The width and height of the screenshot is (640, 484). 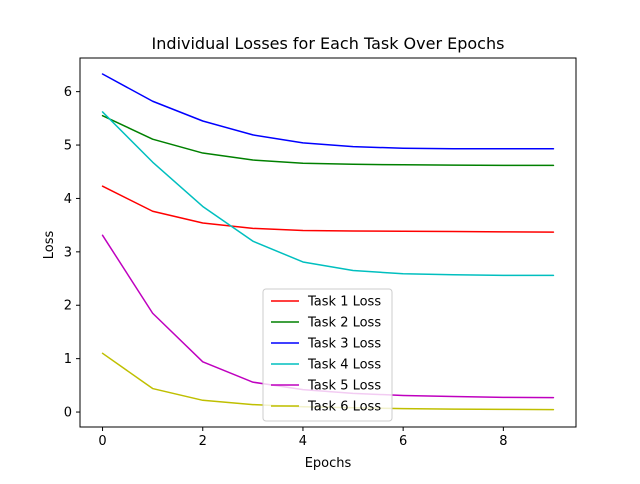 What do you see at coordinates (68, 199) in the screenshot?
I see `y-tick-label-4: 4` at bounding box center [68, 199].